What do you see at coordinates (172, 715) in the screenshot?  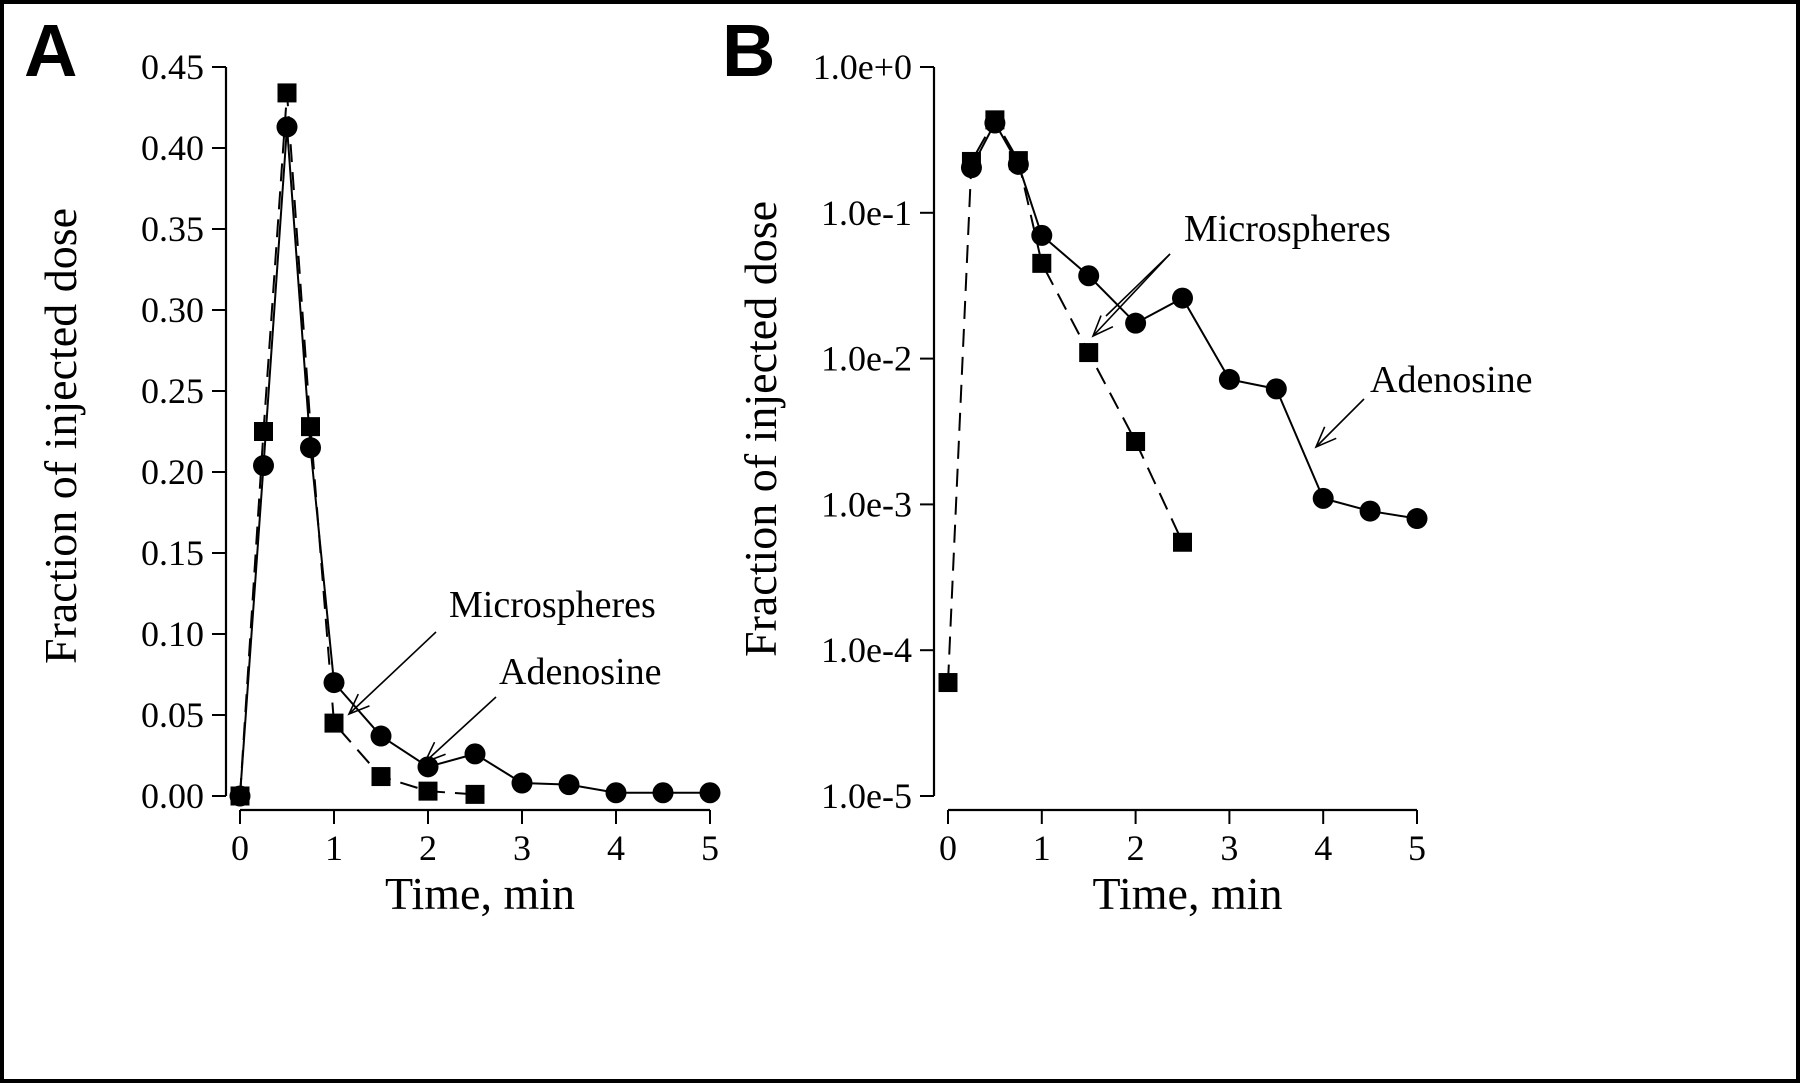 I see `y-tick-label: 0.05` at bounding box center [172, 715].